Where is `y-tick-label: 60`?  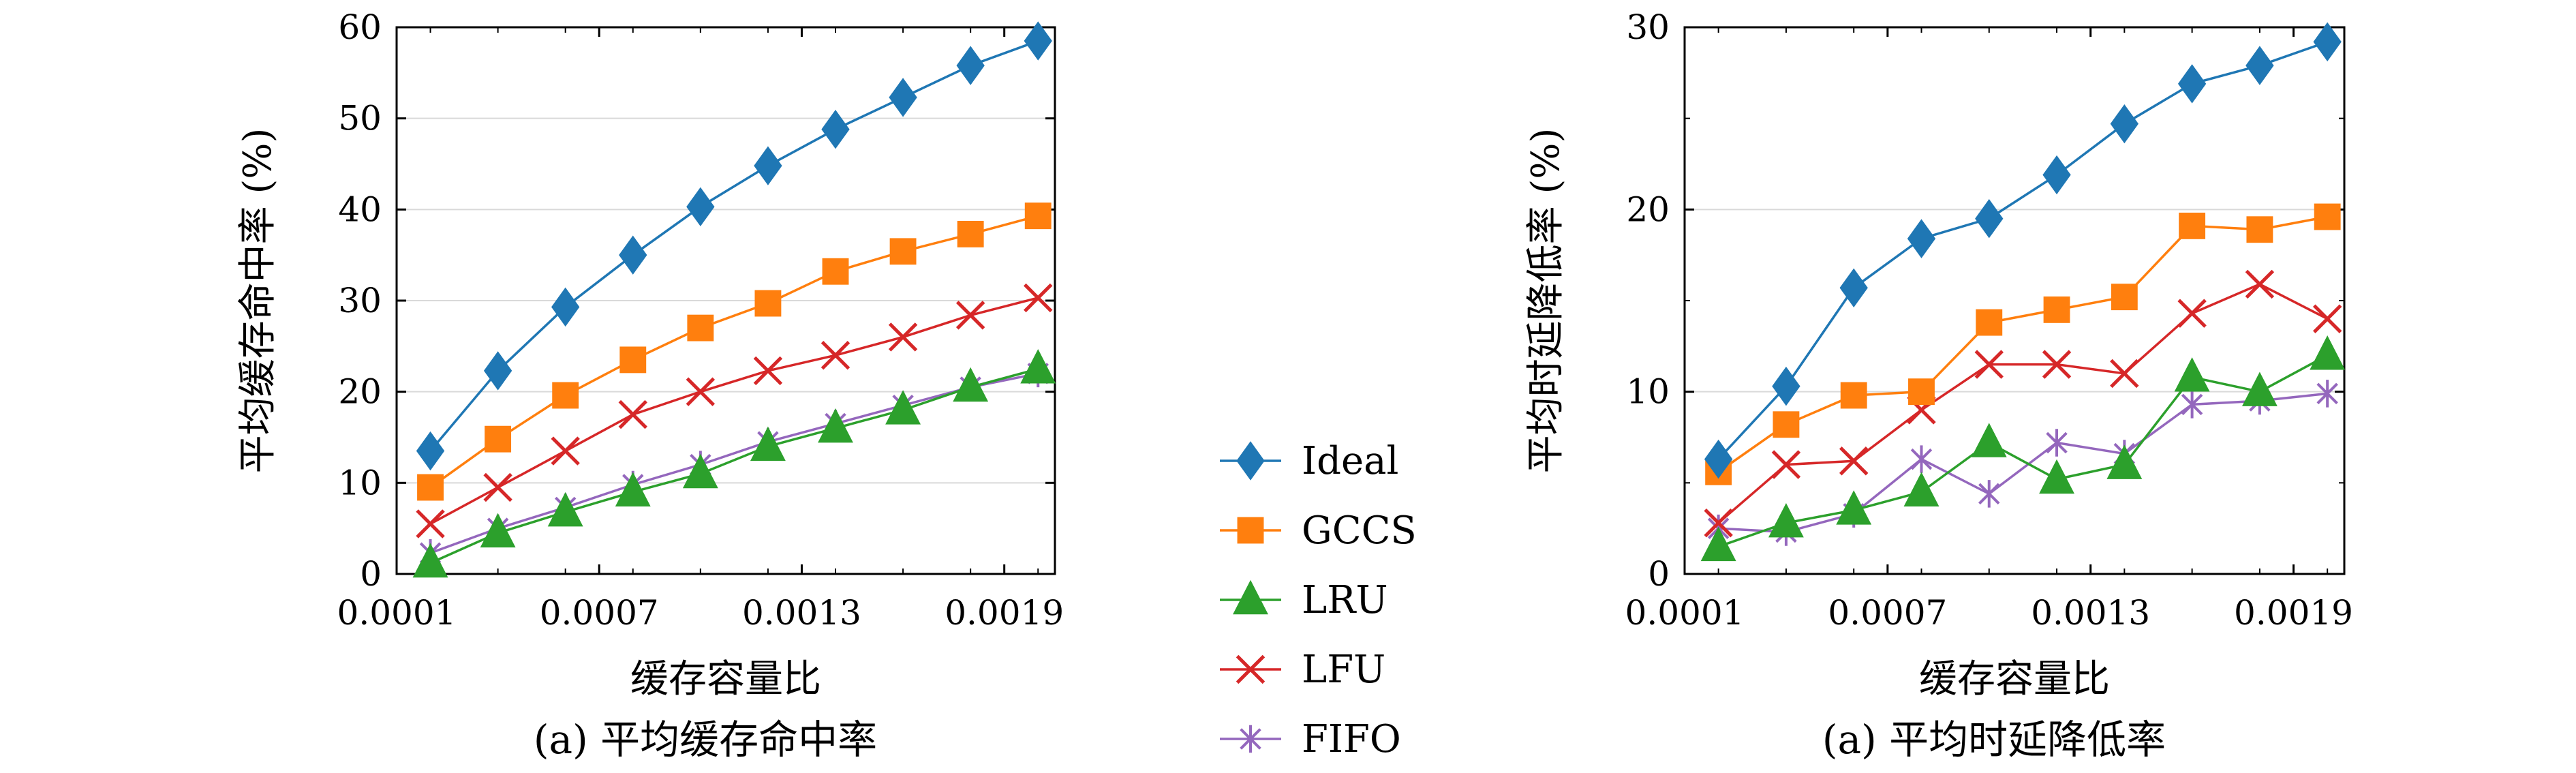 y-tick-label: 60 is located at coordinates (360, 27).